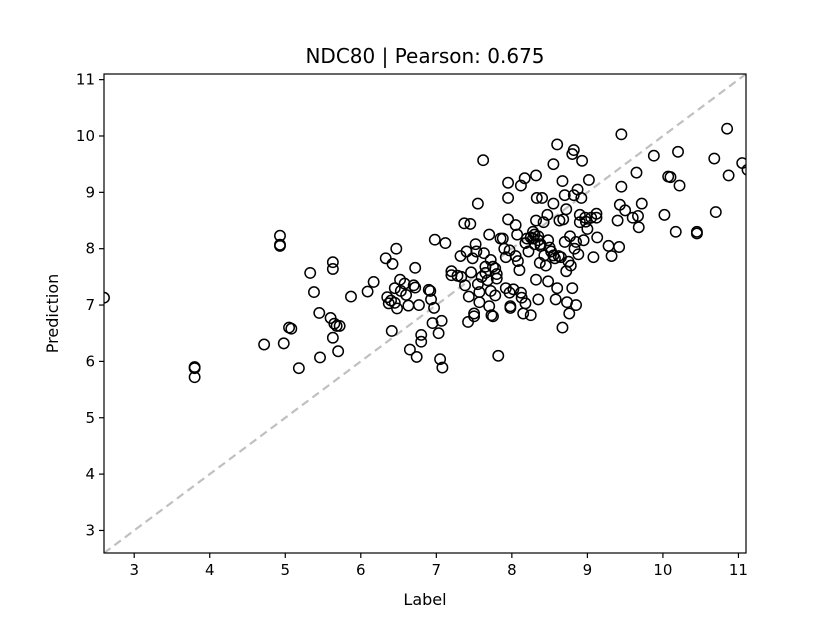 The width and height of the screenshot is (830, 623). What do you see at coordinates (90, 249) in the screenshot?
I see `y-tick-label: 8` at bounding box center [90, 249].